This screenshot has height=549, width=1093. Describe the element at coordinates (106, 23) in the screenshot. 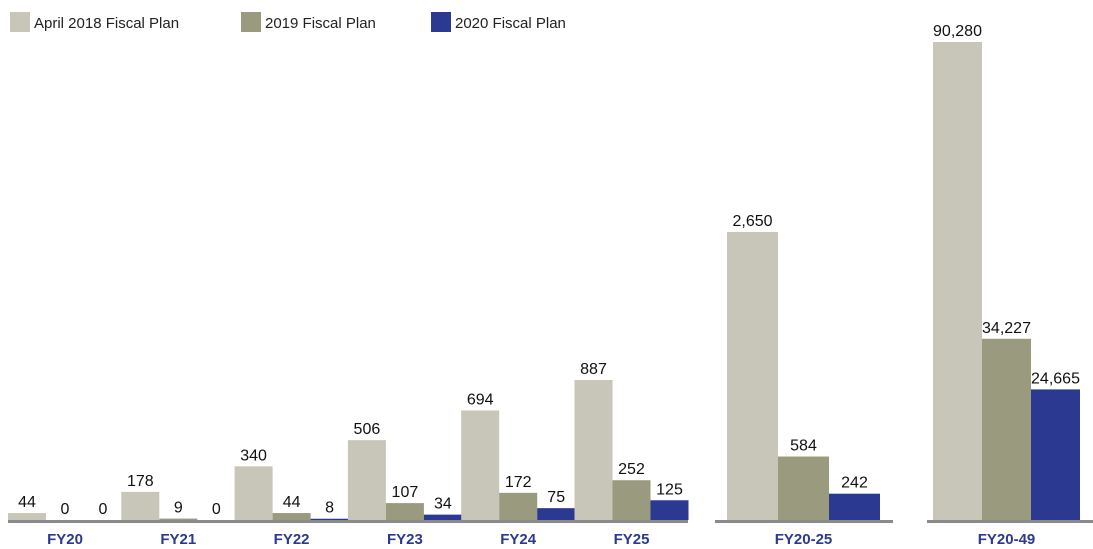

I see `legend-label: April 2018 Fiscal Plan` at that location.